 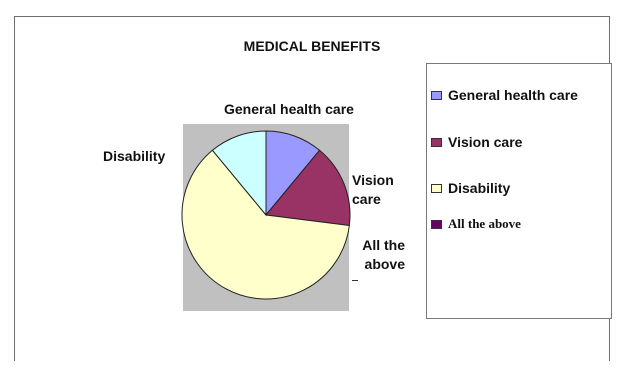 I want to click on pie-slice-all-the-above, so click(x=239, y=173).